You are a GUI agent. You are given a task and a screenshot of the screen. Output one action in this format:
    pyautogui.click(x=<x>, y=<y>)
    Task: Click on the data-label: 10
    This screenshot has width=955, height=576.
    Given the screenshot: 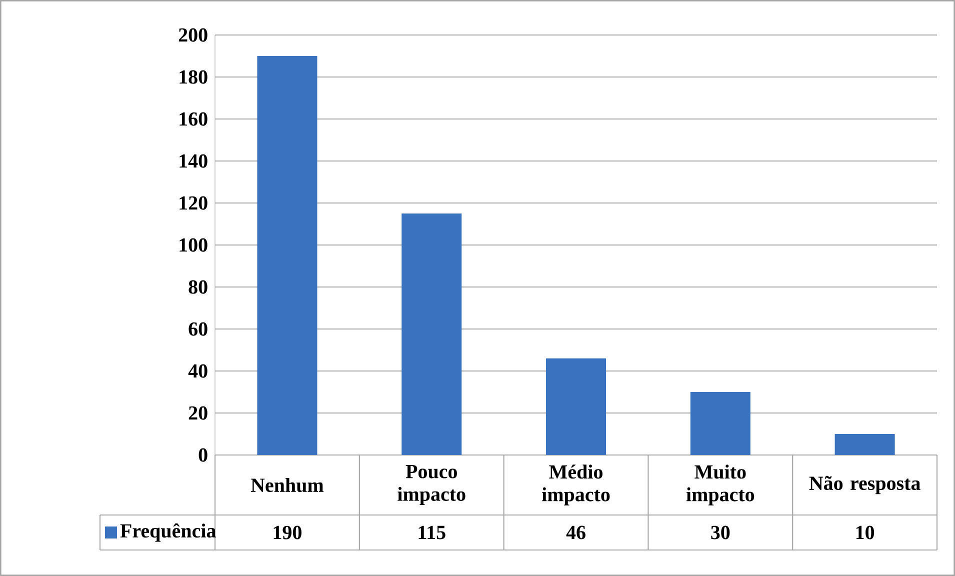 What is the action you would take?
    pyautogui.click(x=865, y=533)
    